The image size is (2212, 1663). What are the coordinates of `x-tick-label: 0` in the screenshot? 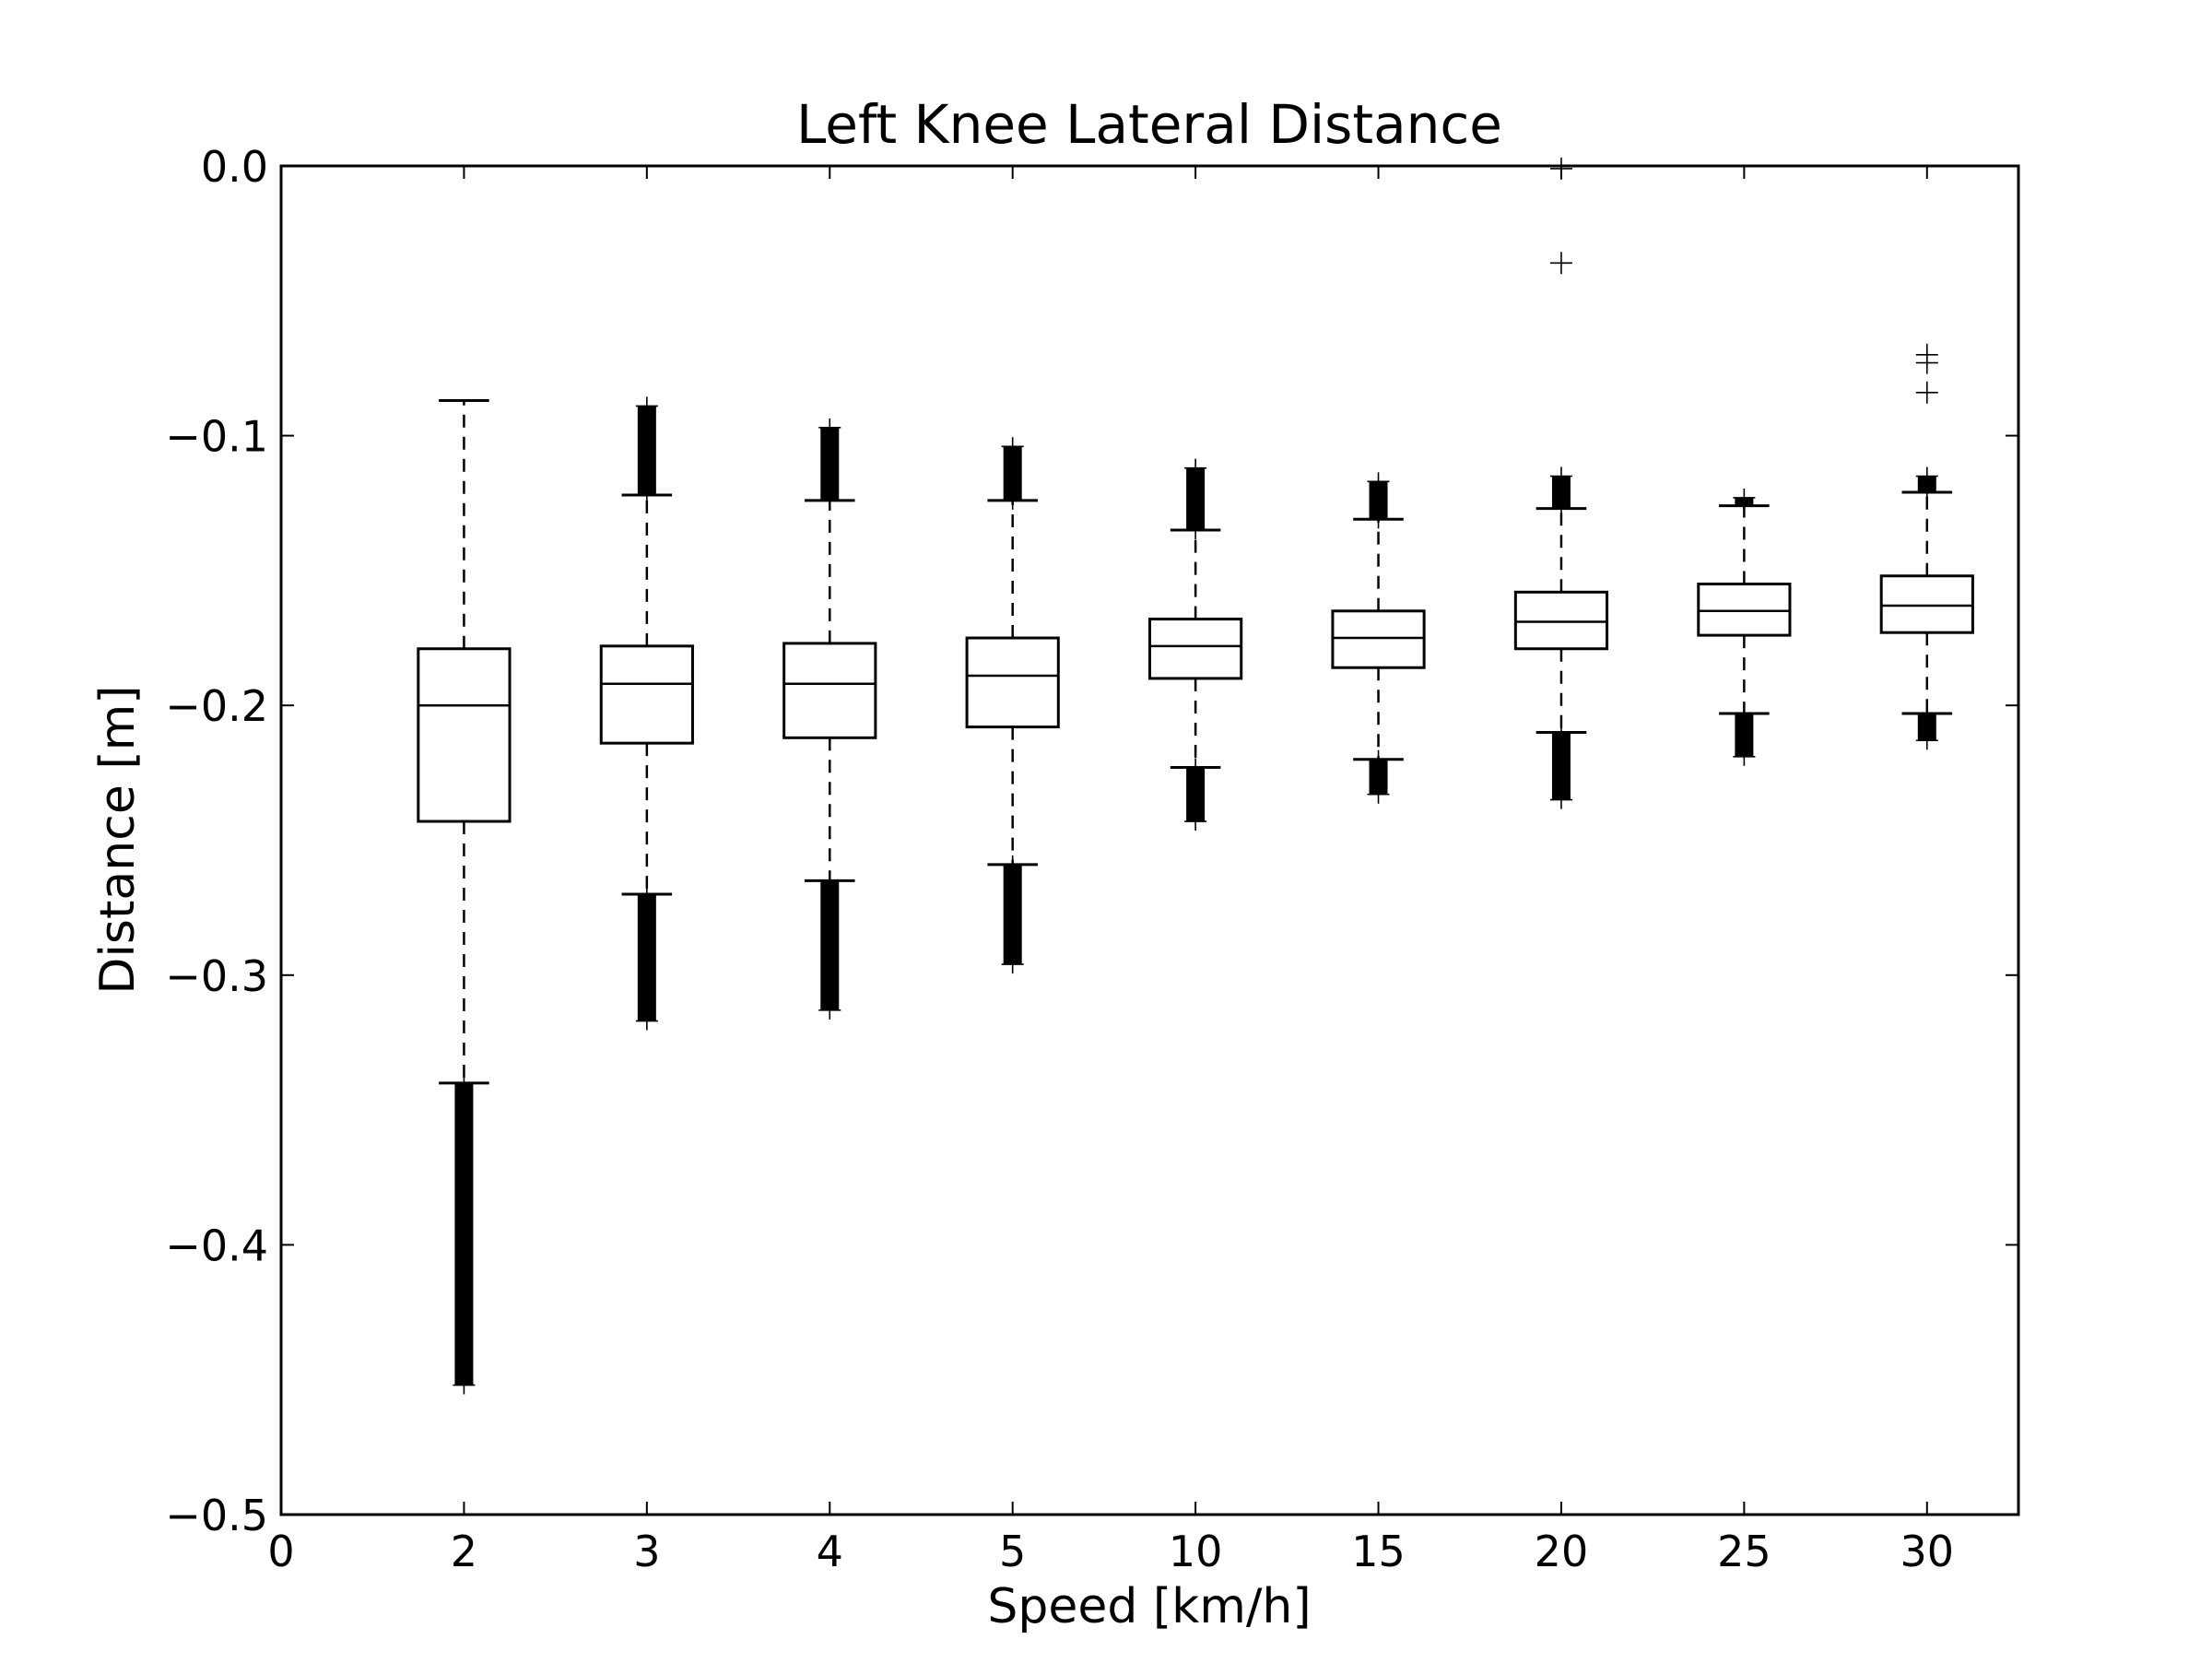 It's located at (280, 1551).